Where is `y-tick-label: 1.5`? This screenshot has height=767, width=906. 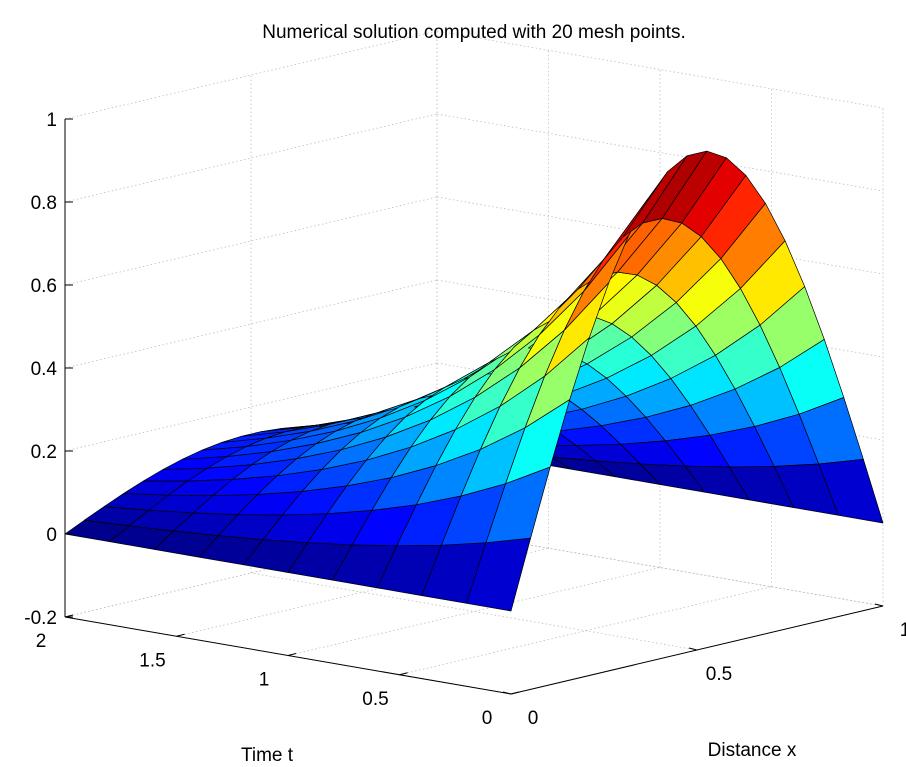 y-tick-label: 1.5 is located at coordinates (152, 660).